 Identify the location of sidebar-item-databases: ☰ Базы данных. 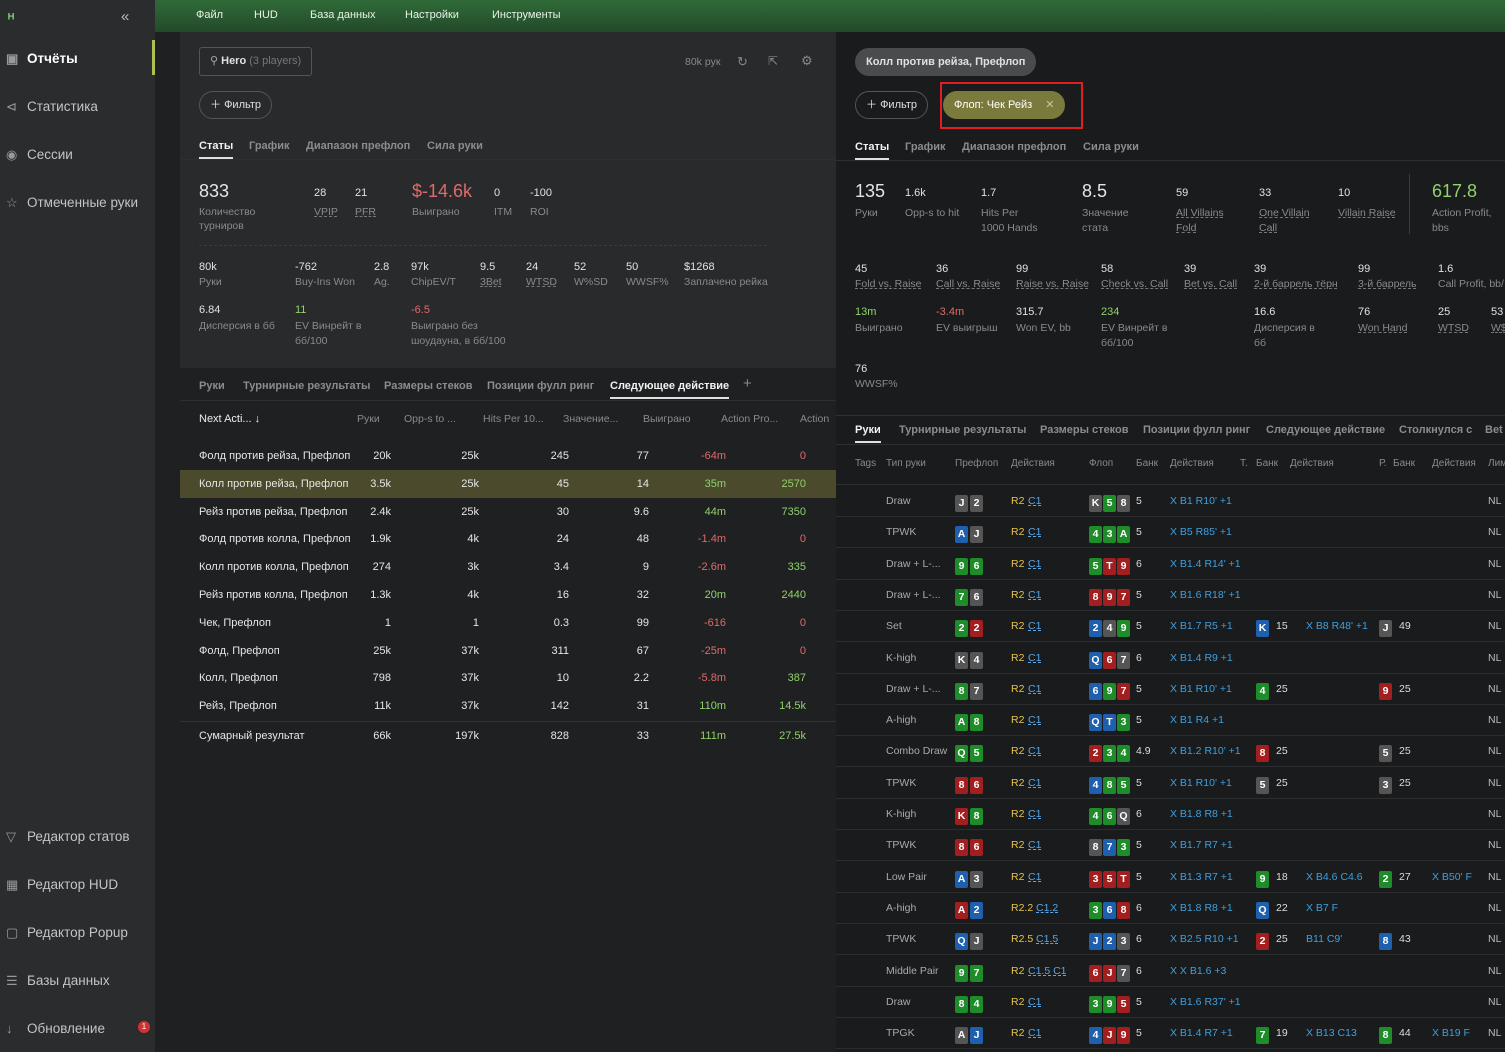
(58, 981).